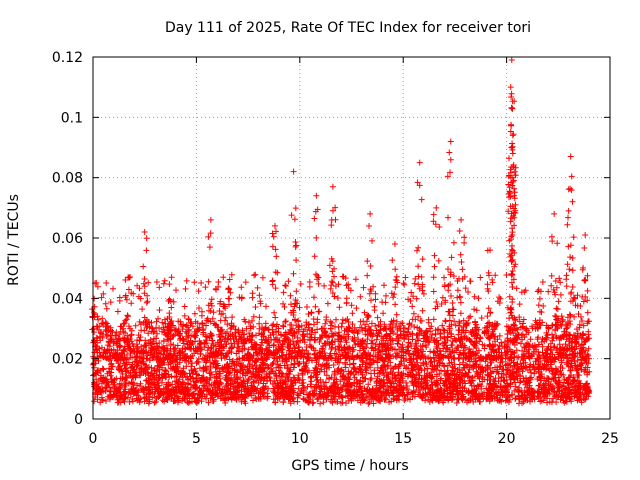 This screenshot has height=480, width=640. What do you see at coordinates (403, 439) in the screenshot?
I see `x-tick-label: 15` at bounding box center [403, 439].